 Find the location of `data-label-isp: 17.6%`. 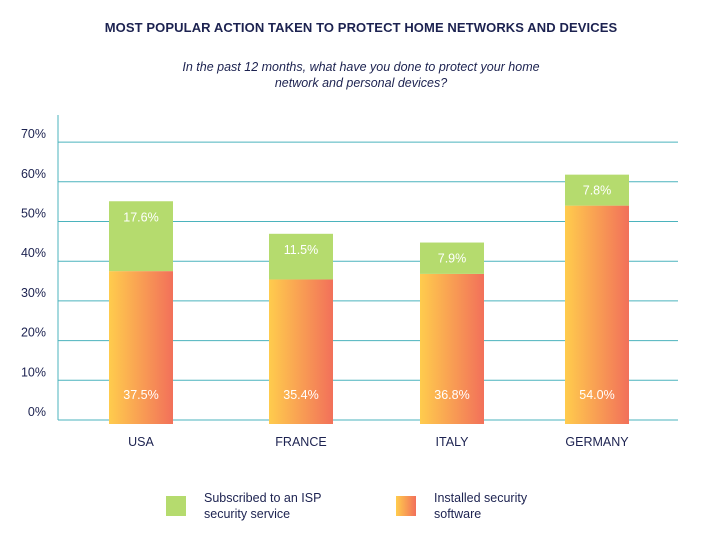

data-label-isp: 17.6% is located at coordinates (140, 217).